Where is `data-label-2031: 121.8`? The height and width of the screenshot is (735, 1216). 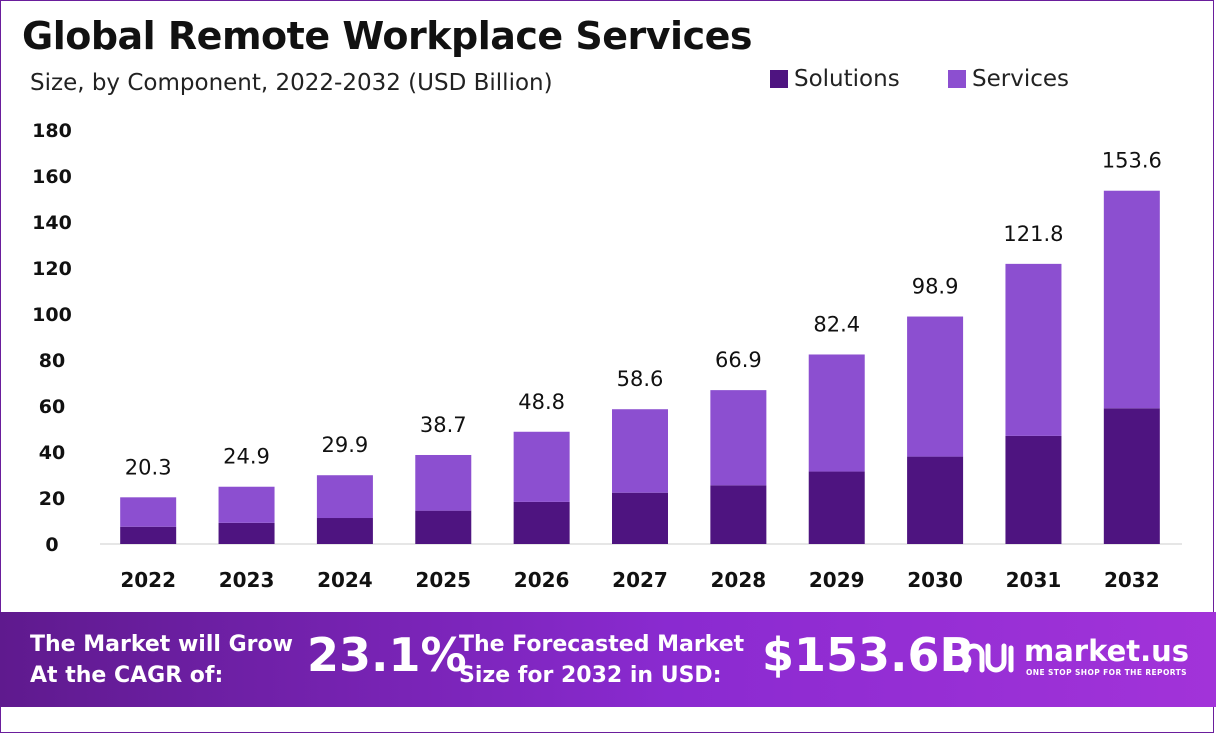
data-label-2031: 121.8 is located at coordinates (1033, 234).